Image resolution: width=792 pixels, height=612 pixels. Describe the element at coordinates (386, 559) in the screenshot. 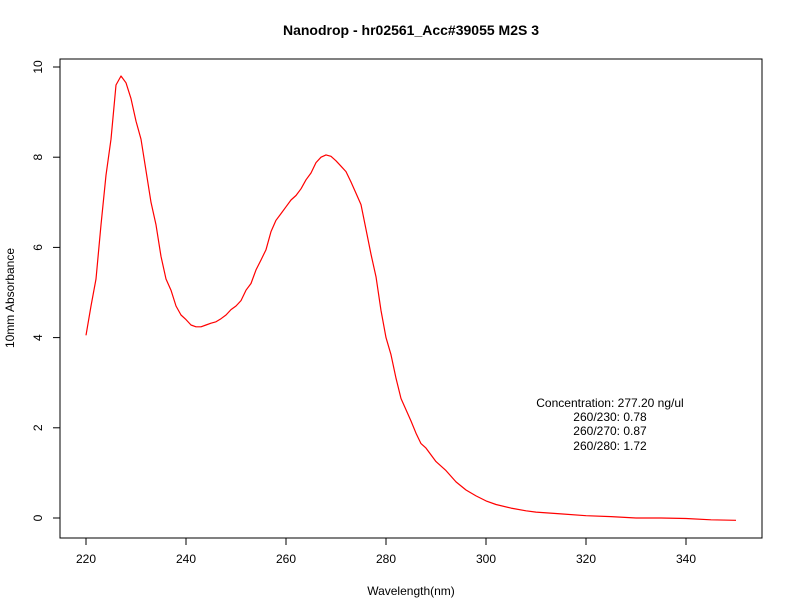

I see `x-tick-label: 280` at that location.